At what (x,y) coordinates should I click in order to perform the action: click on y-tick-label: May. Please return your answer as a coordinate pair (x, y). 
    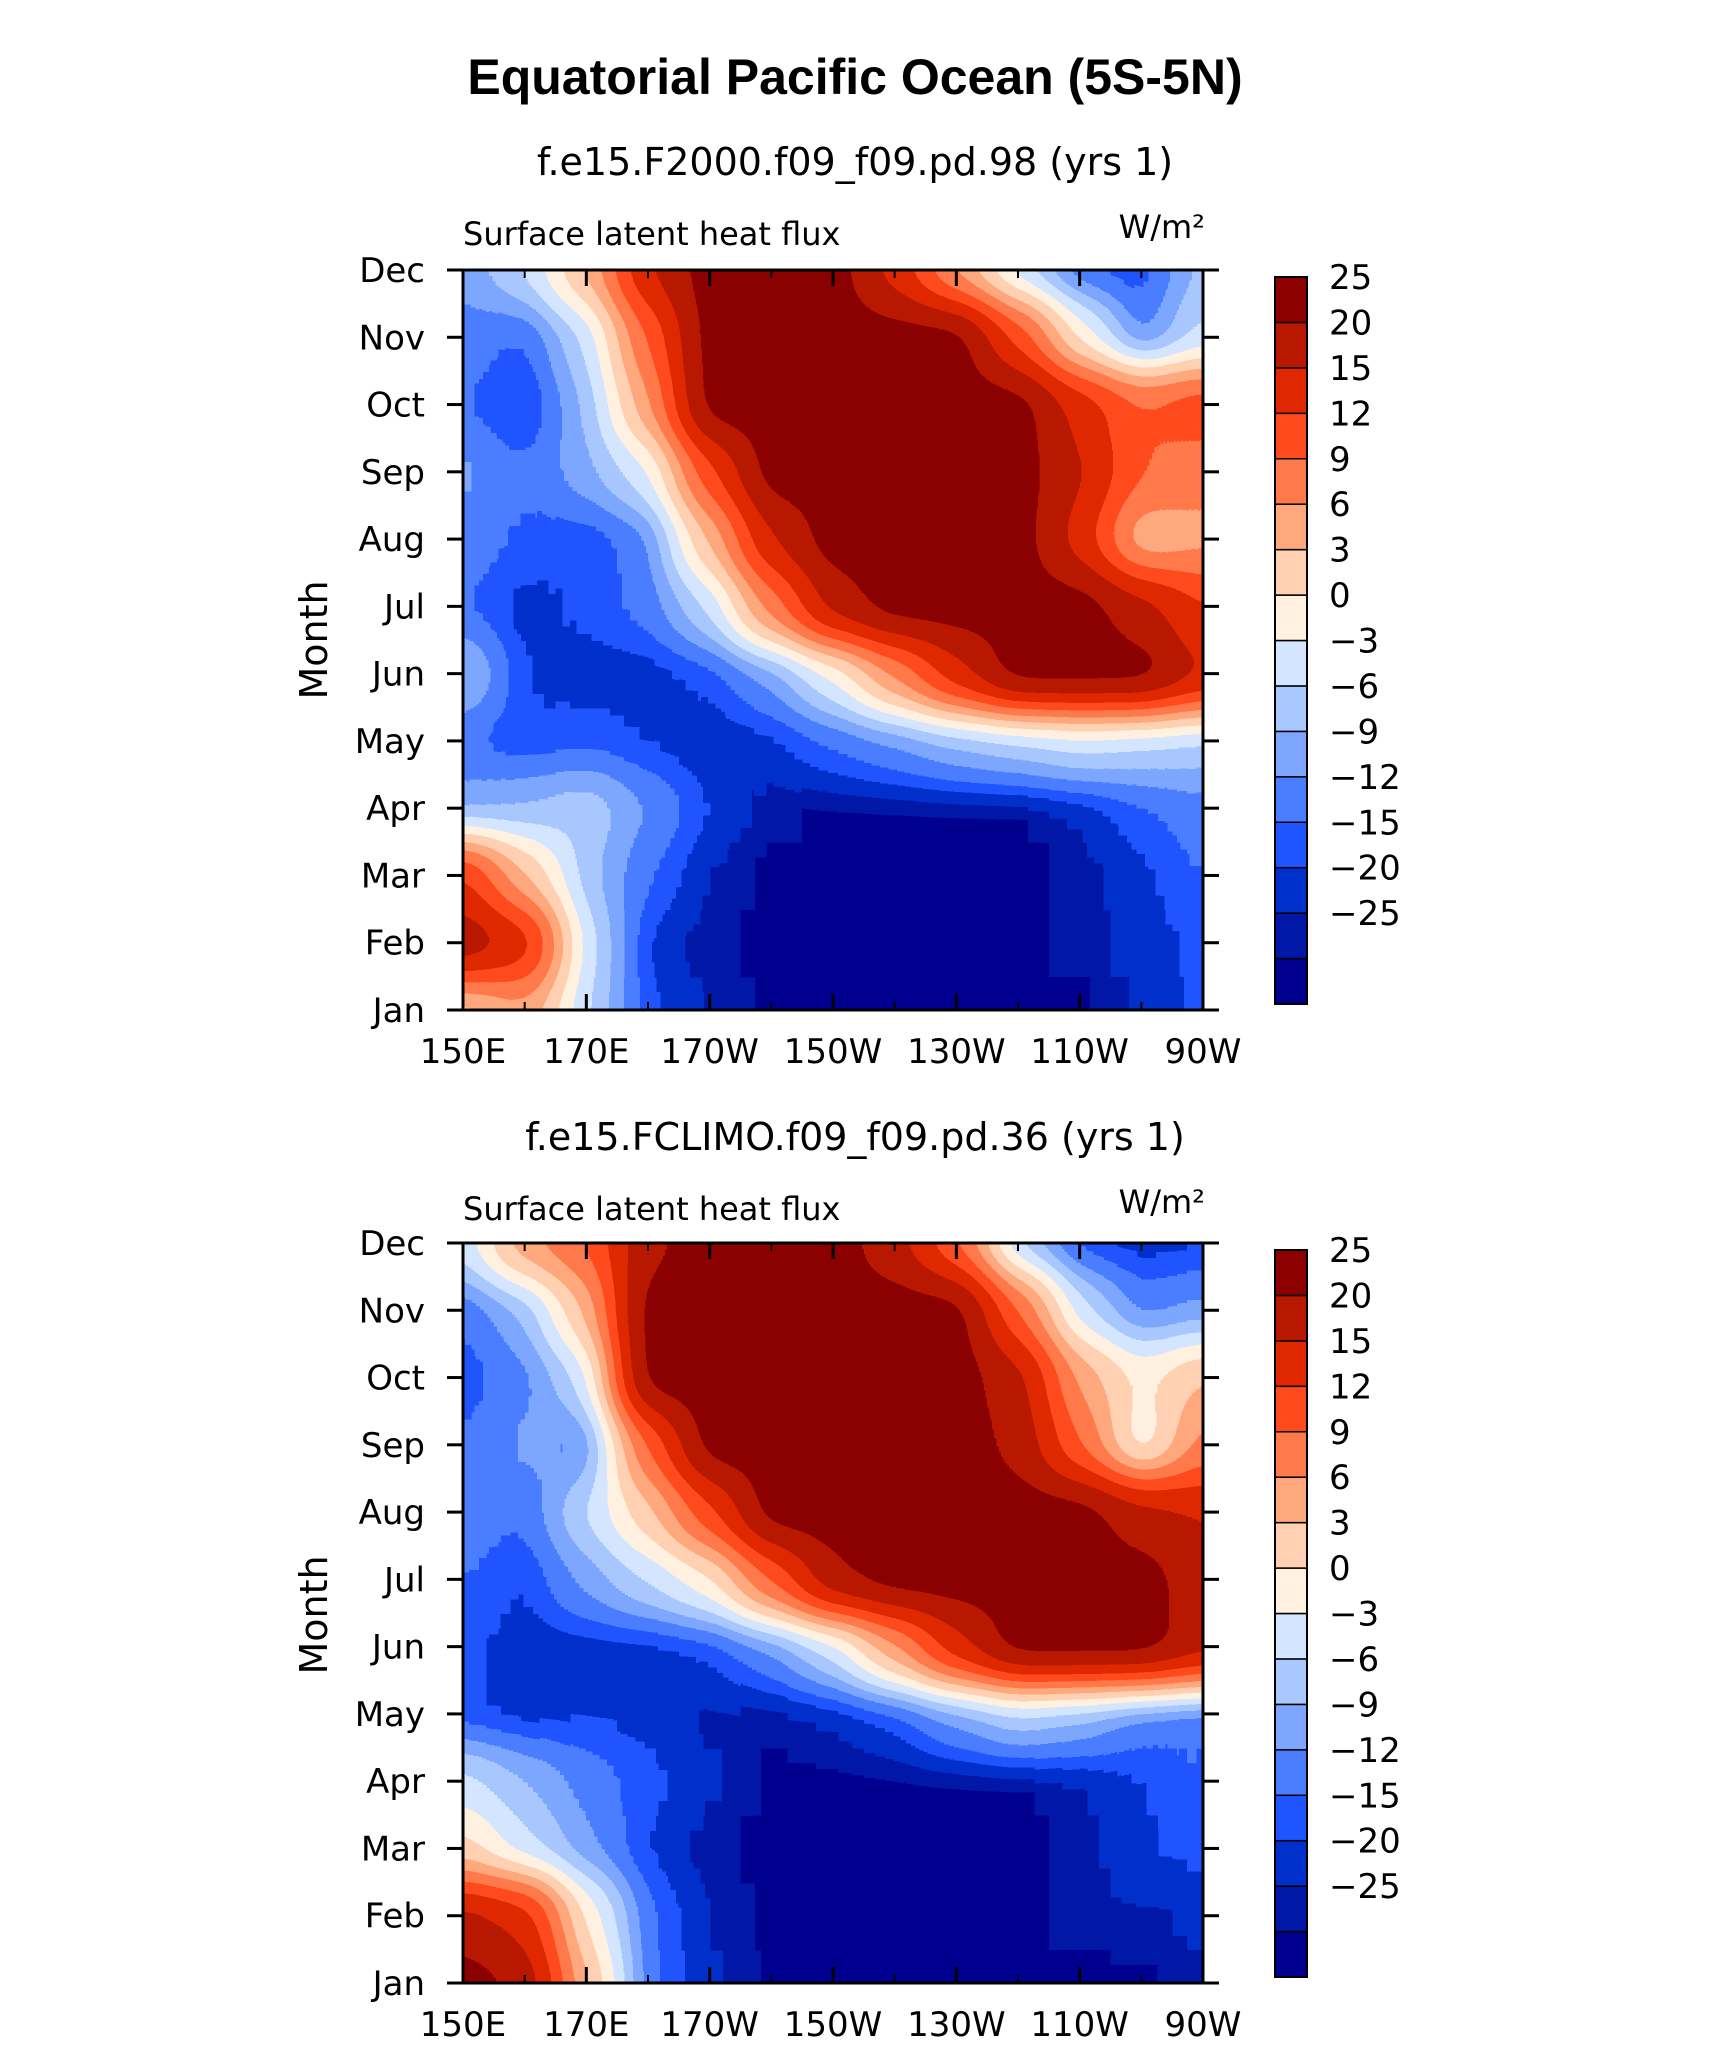
    Looking at the image, I should click on (390, 1715).